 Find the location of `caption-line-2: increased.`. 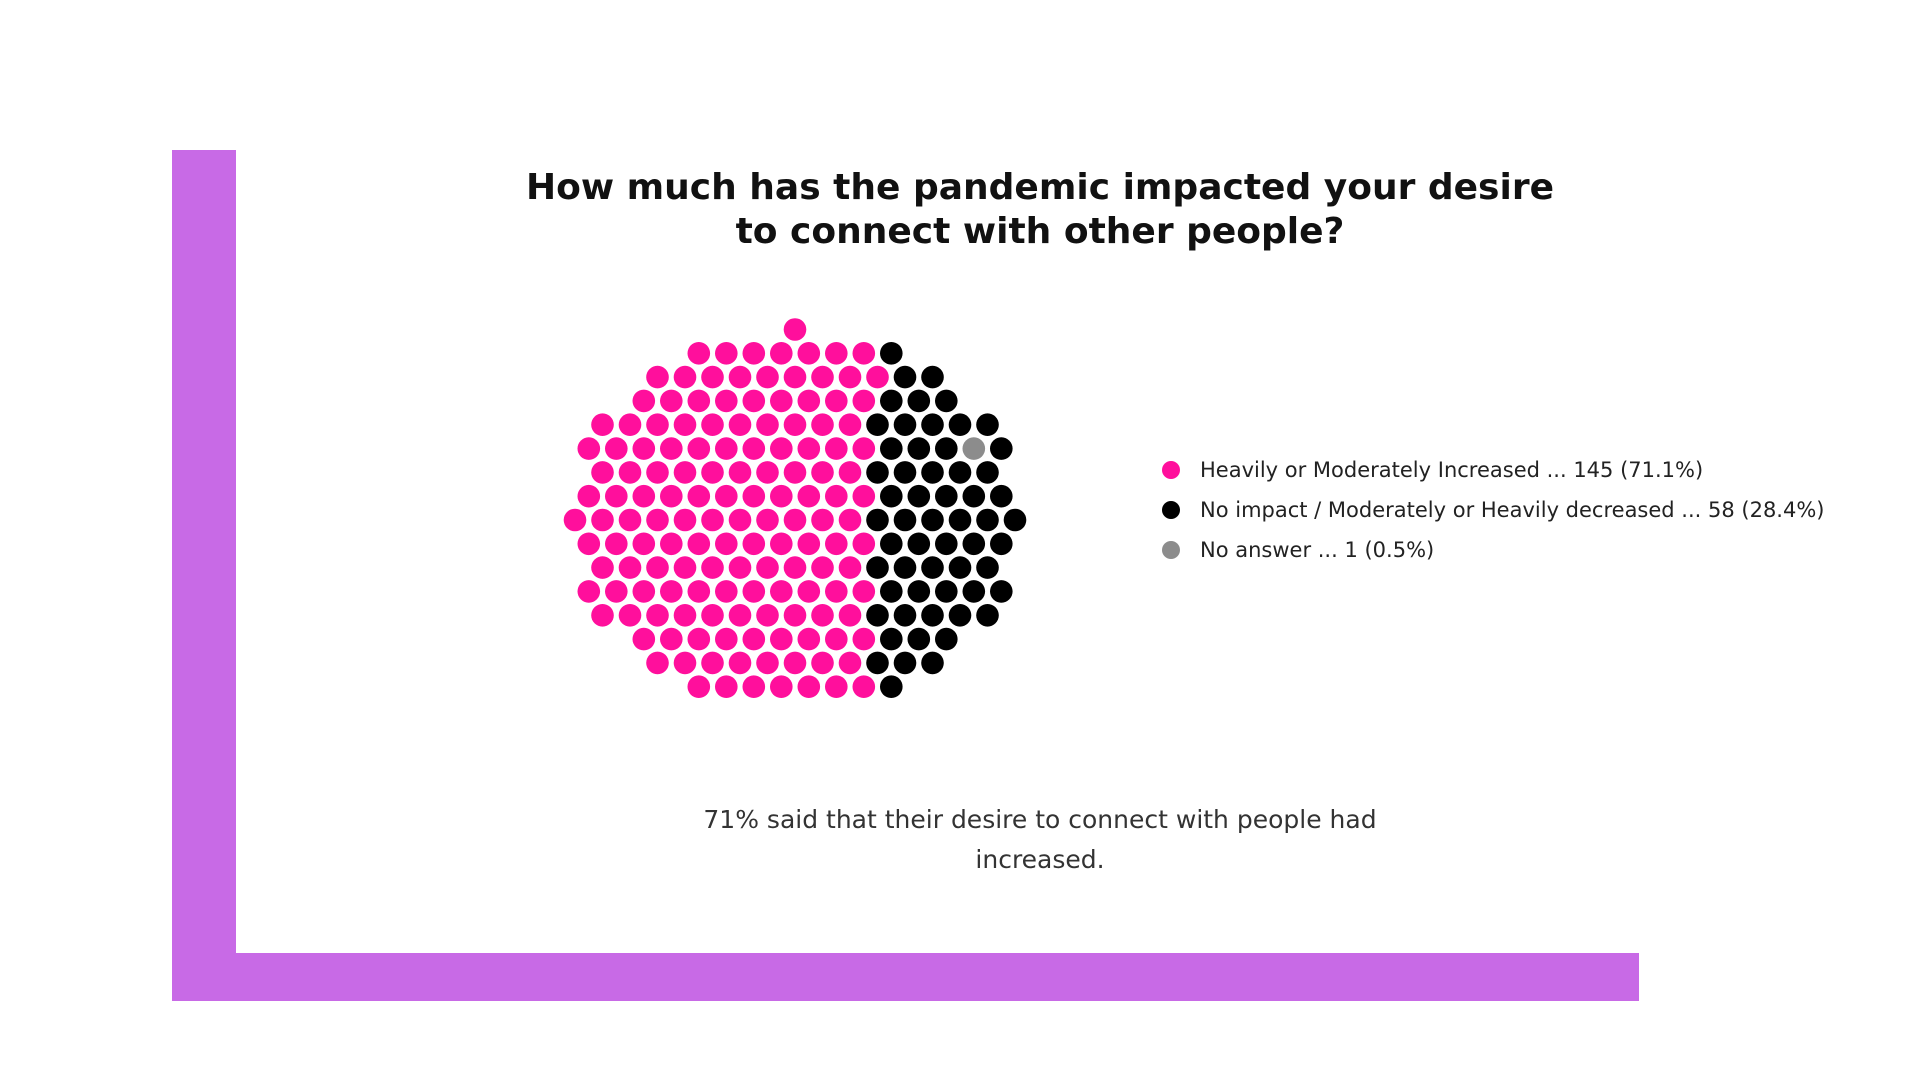

caption-line-2: increased. is located at coordinates (1040, 859).